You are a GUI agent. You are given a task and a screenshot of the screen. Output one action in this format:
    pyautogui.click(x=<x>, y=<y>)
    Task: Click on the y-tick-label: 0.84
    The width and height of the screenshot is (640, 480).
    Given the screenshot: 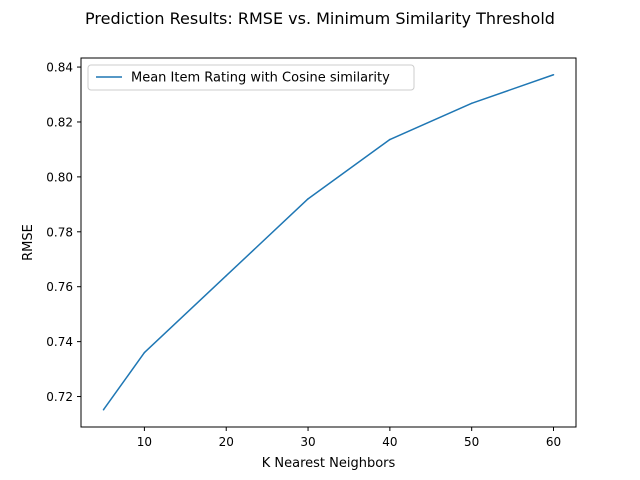 What is the action you would take?
    pyautogui.click(x=59, y=68)
    